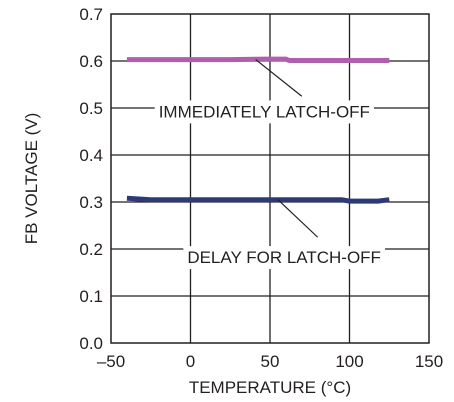  Describe the element at coordinates (429, 361) in the screenshot. I see `x-tick-label: 150` at that location.